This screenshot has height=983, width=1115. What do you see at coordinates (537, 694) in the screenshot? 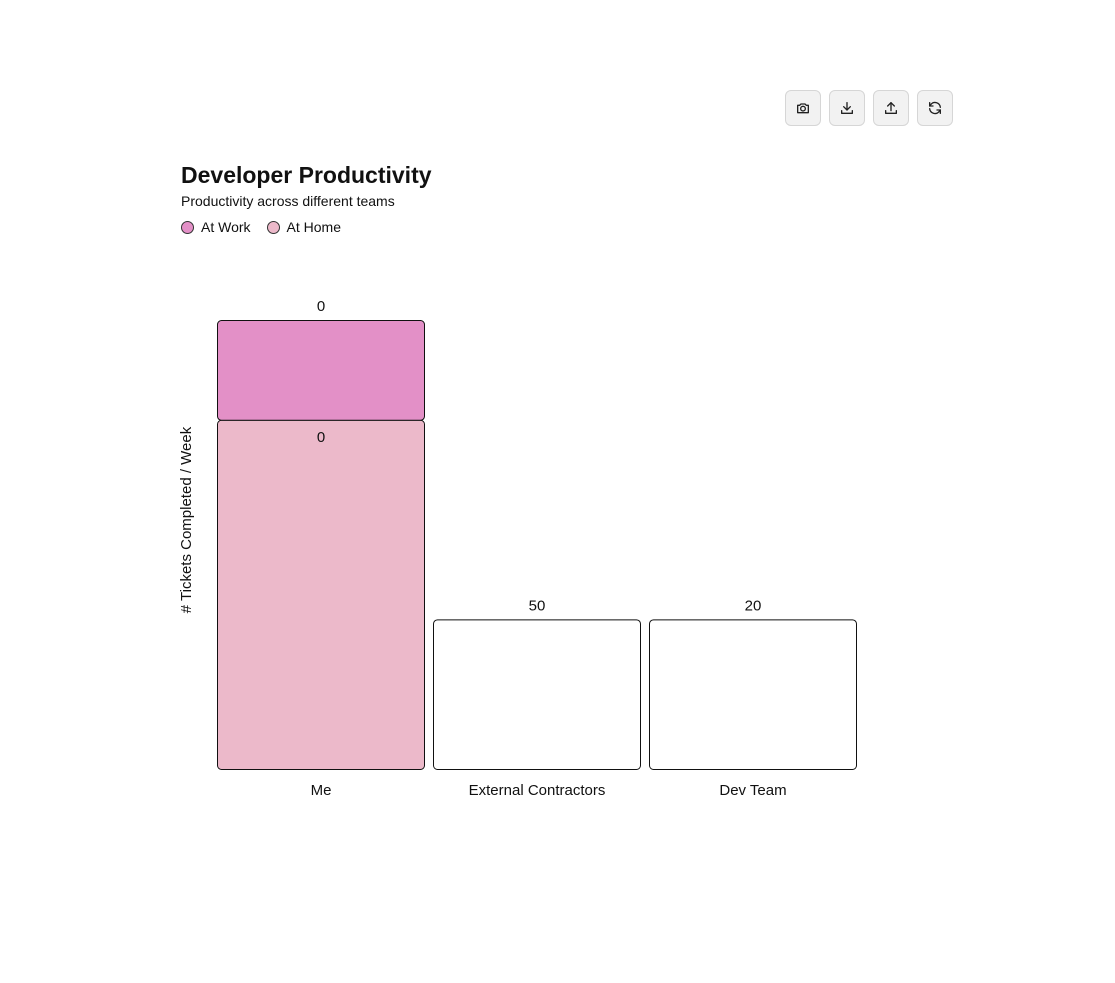
I see `bar-external-contractors-unnamed` at bounding box center [537, 694].